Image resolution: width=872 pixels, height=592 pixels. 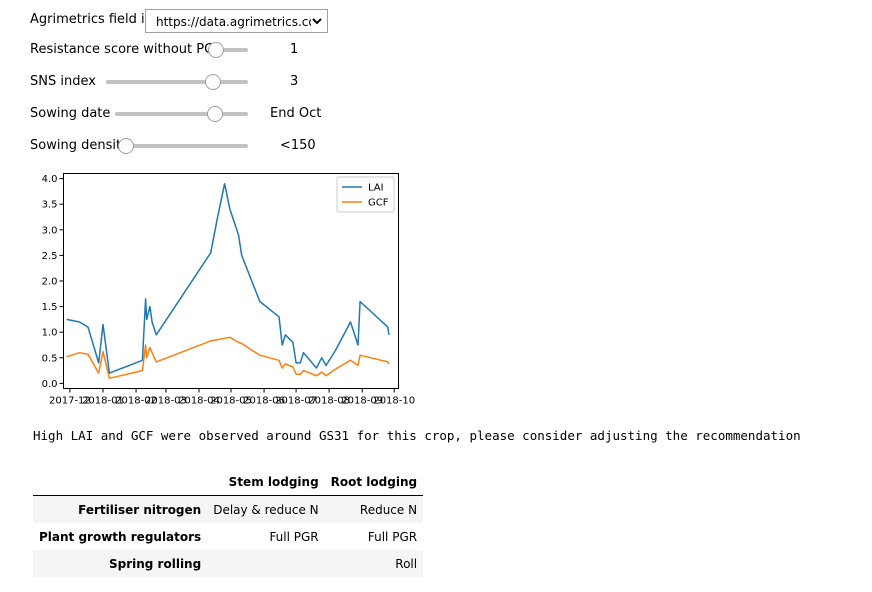 I want to click on table-cell: Delay & reduce N, so click(x=266, y=509).